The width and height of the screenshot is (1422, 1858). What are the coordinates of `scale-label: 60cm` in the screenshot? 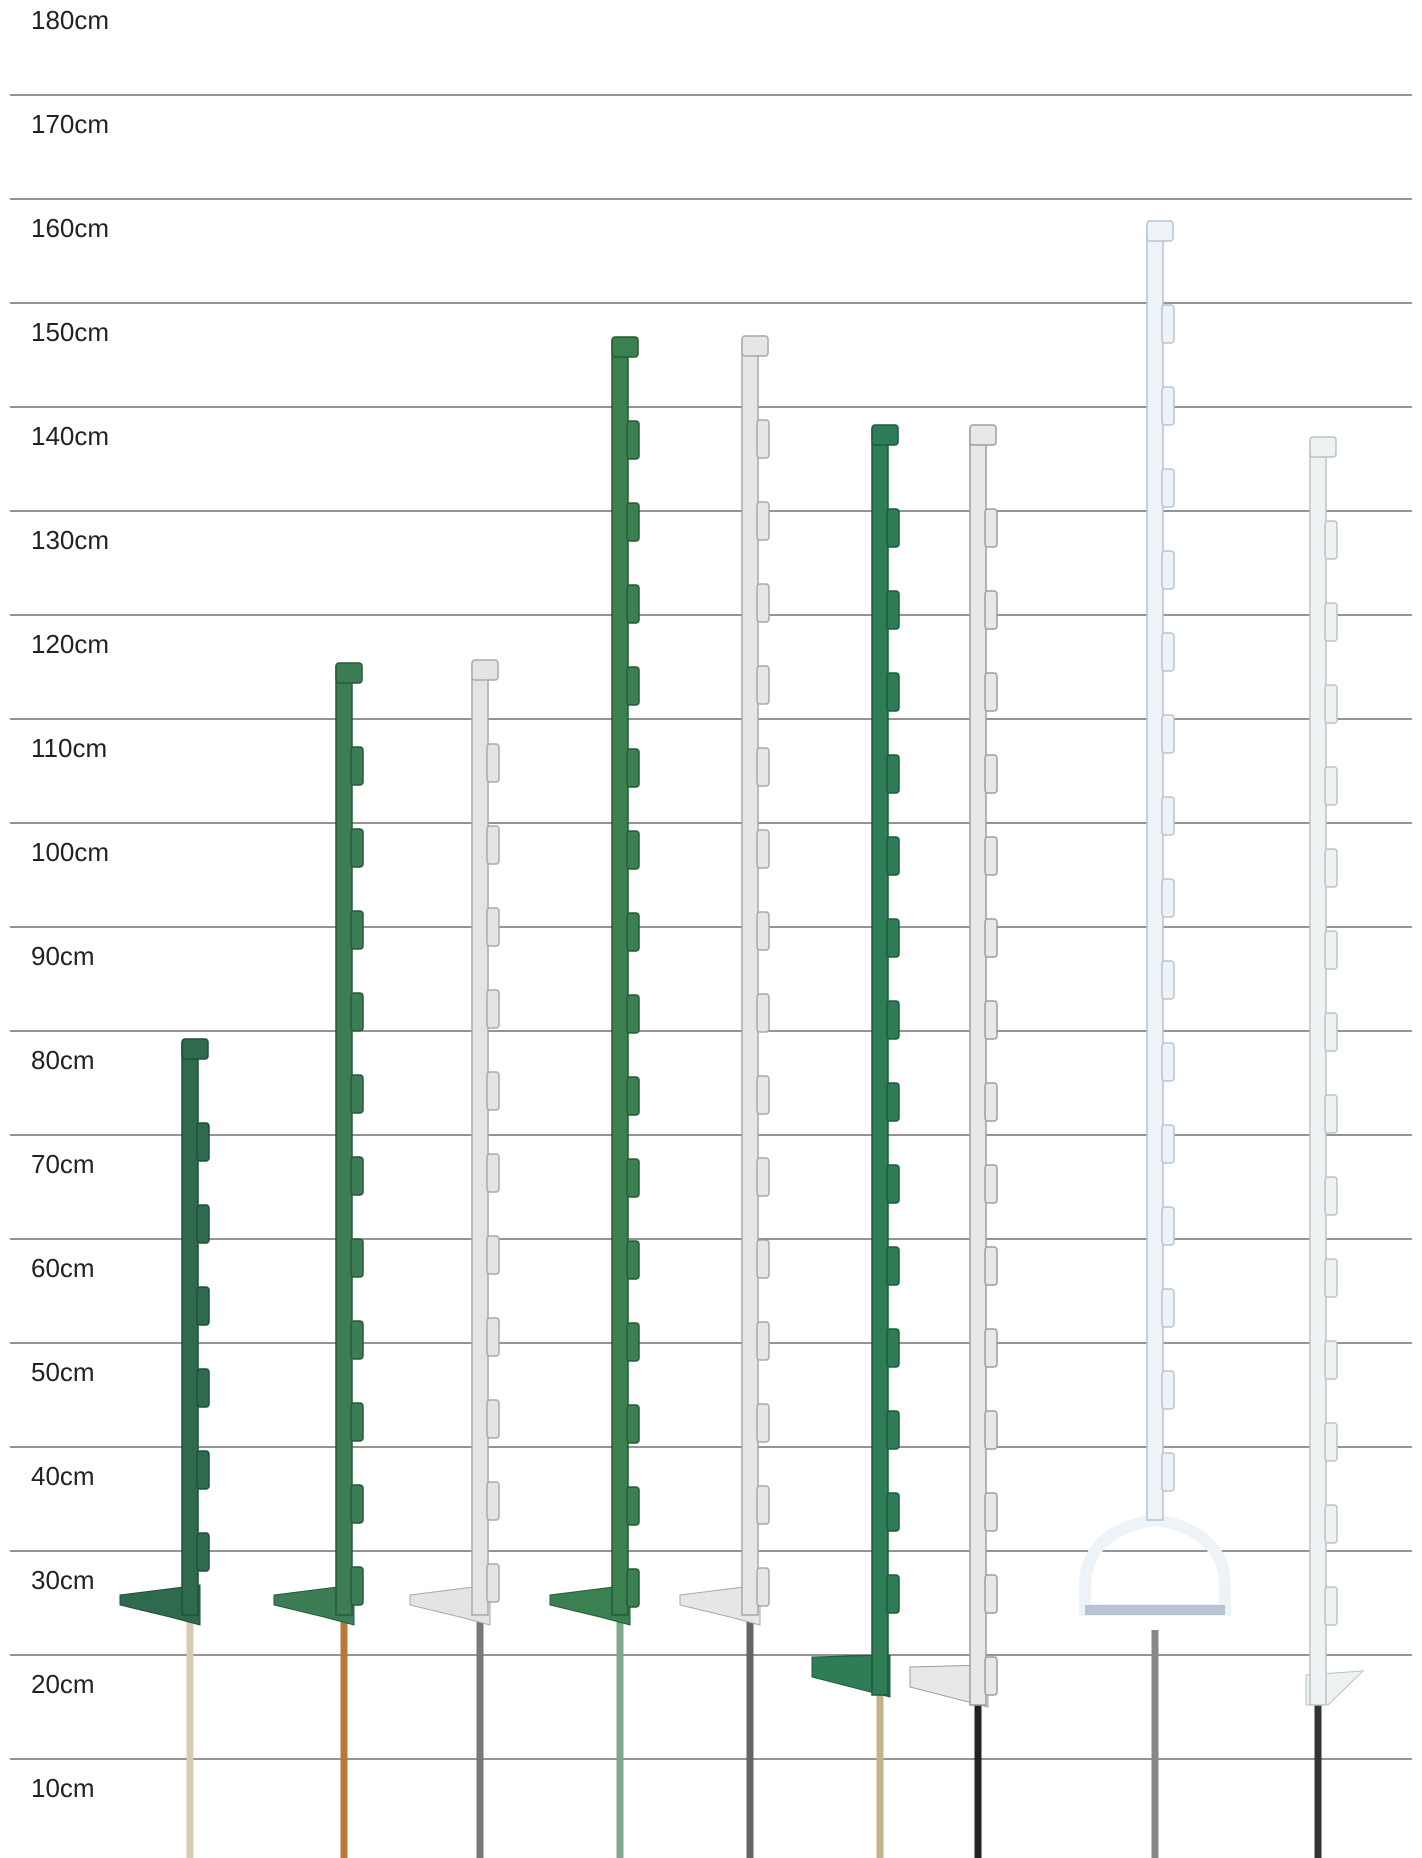 It's located at (63, 1268).